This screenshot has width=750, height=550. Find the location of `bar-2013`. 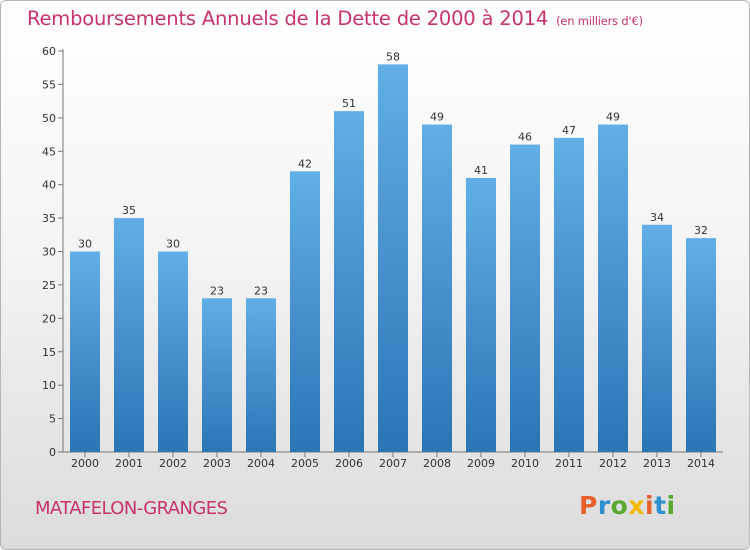

bar-2013 is located at coordinates (657, 338).